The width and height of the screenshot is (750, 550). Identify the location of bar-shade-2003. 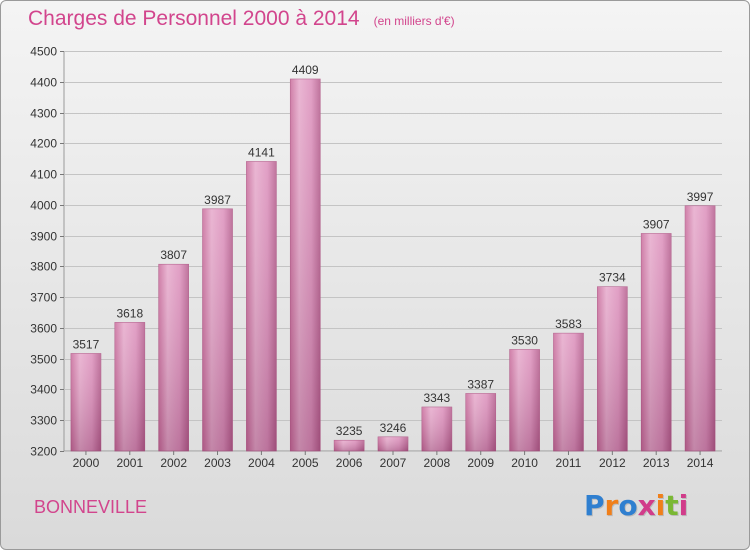
(217, 329).